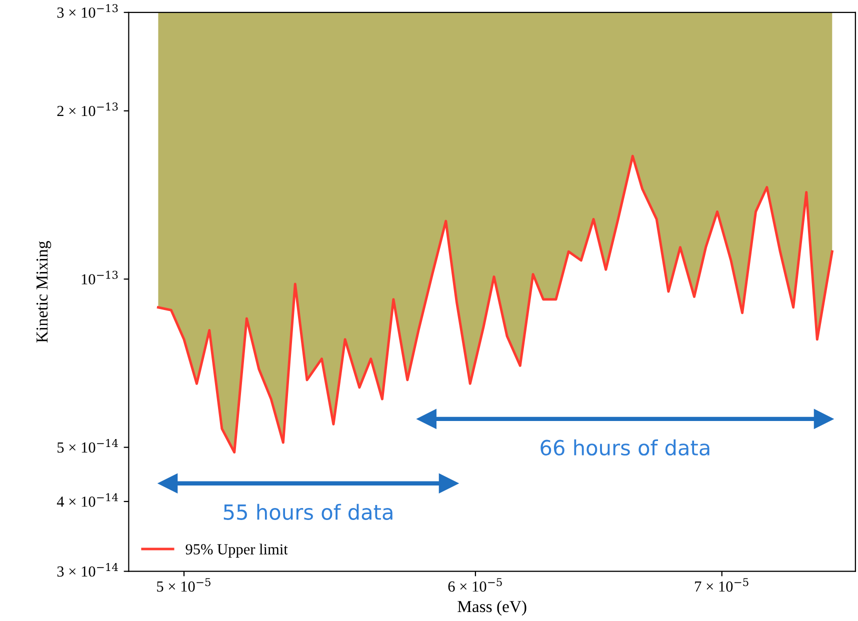 The height and width of the screenshot is (621, 858). Describe the element at coordinates (237, 551) in the screenshot. I see `legend-label: 95% Upper limit` at that location.